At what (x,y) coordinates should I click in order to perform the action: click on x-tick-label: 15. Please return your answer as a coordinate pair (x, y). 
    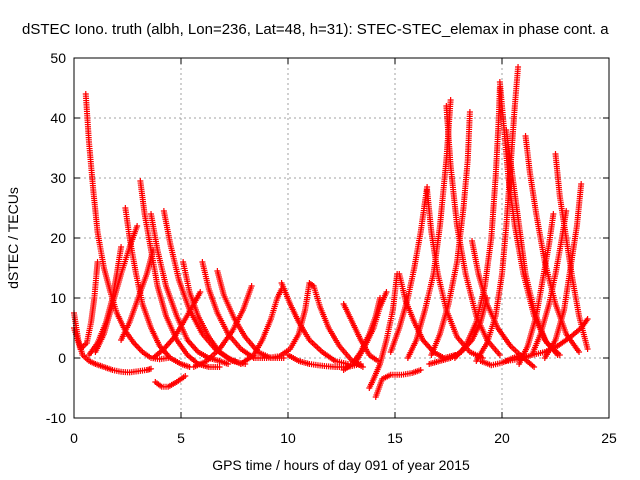
    Looking at the image, I should click on (395, 438).